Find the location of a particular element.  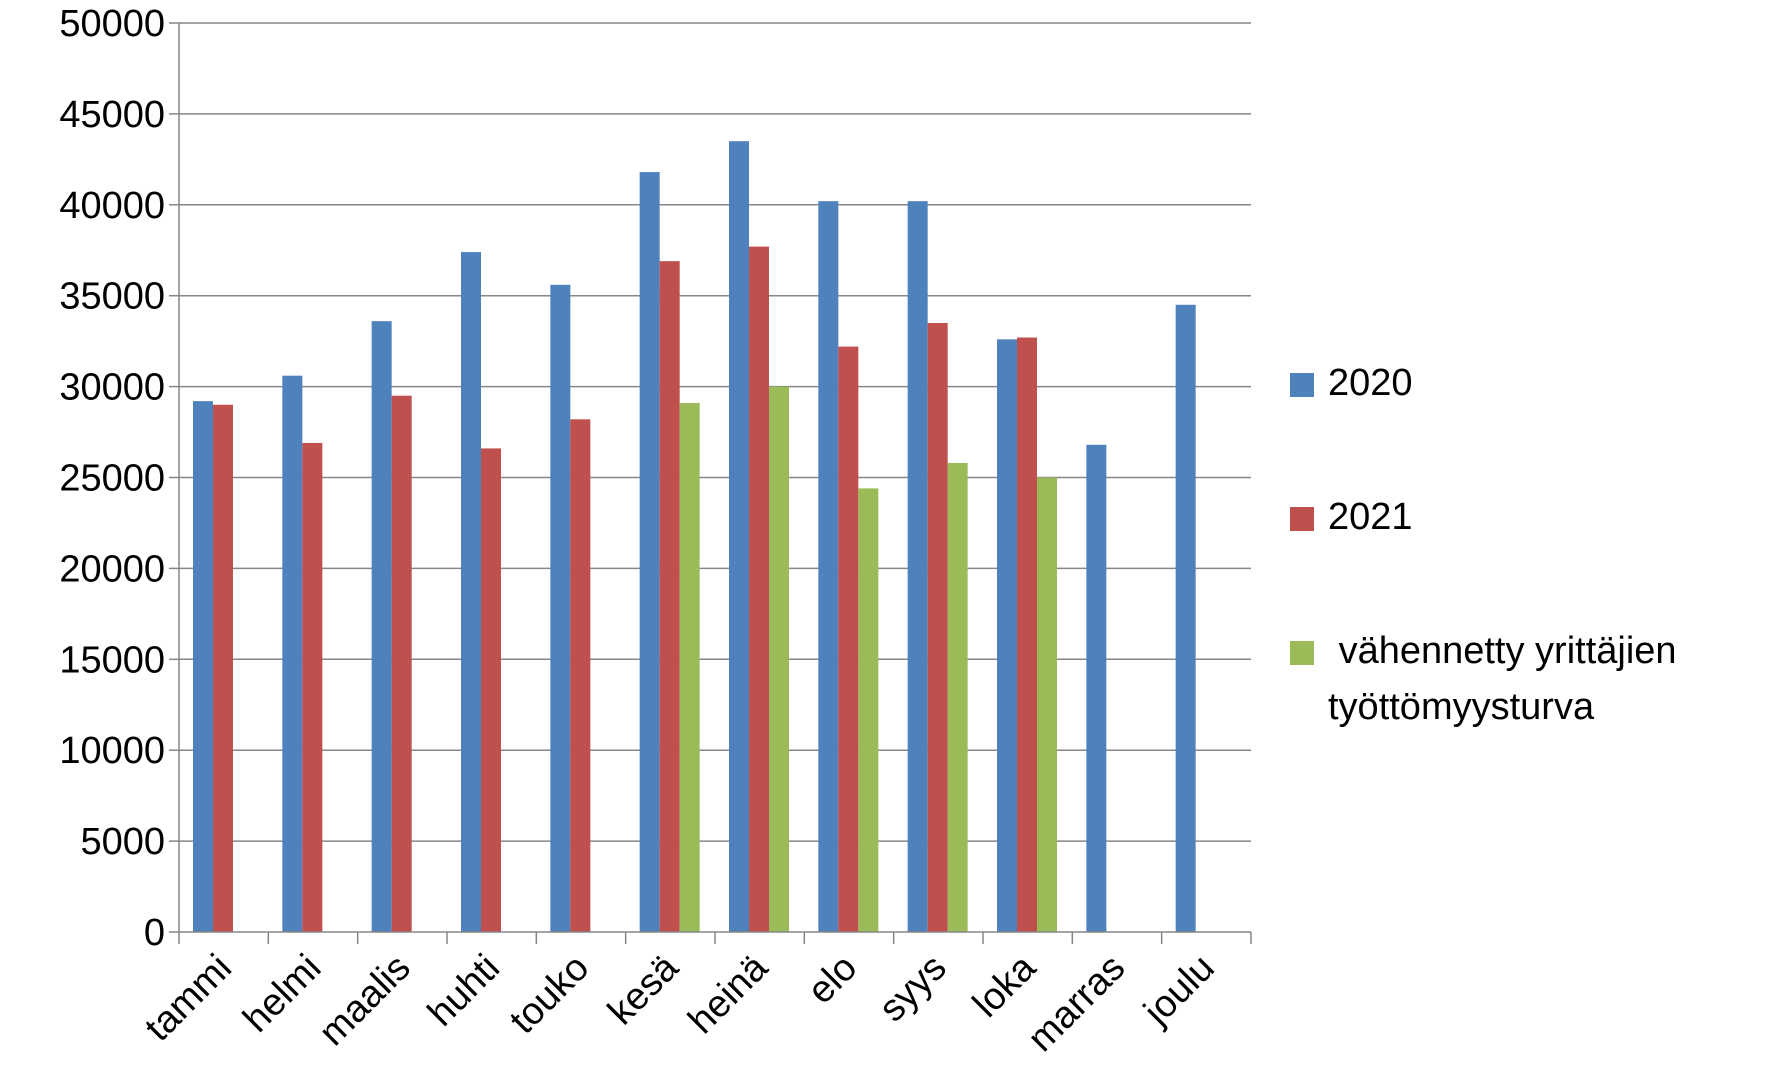

legend-swatch-2020 is located at coordinates (1302, 385).